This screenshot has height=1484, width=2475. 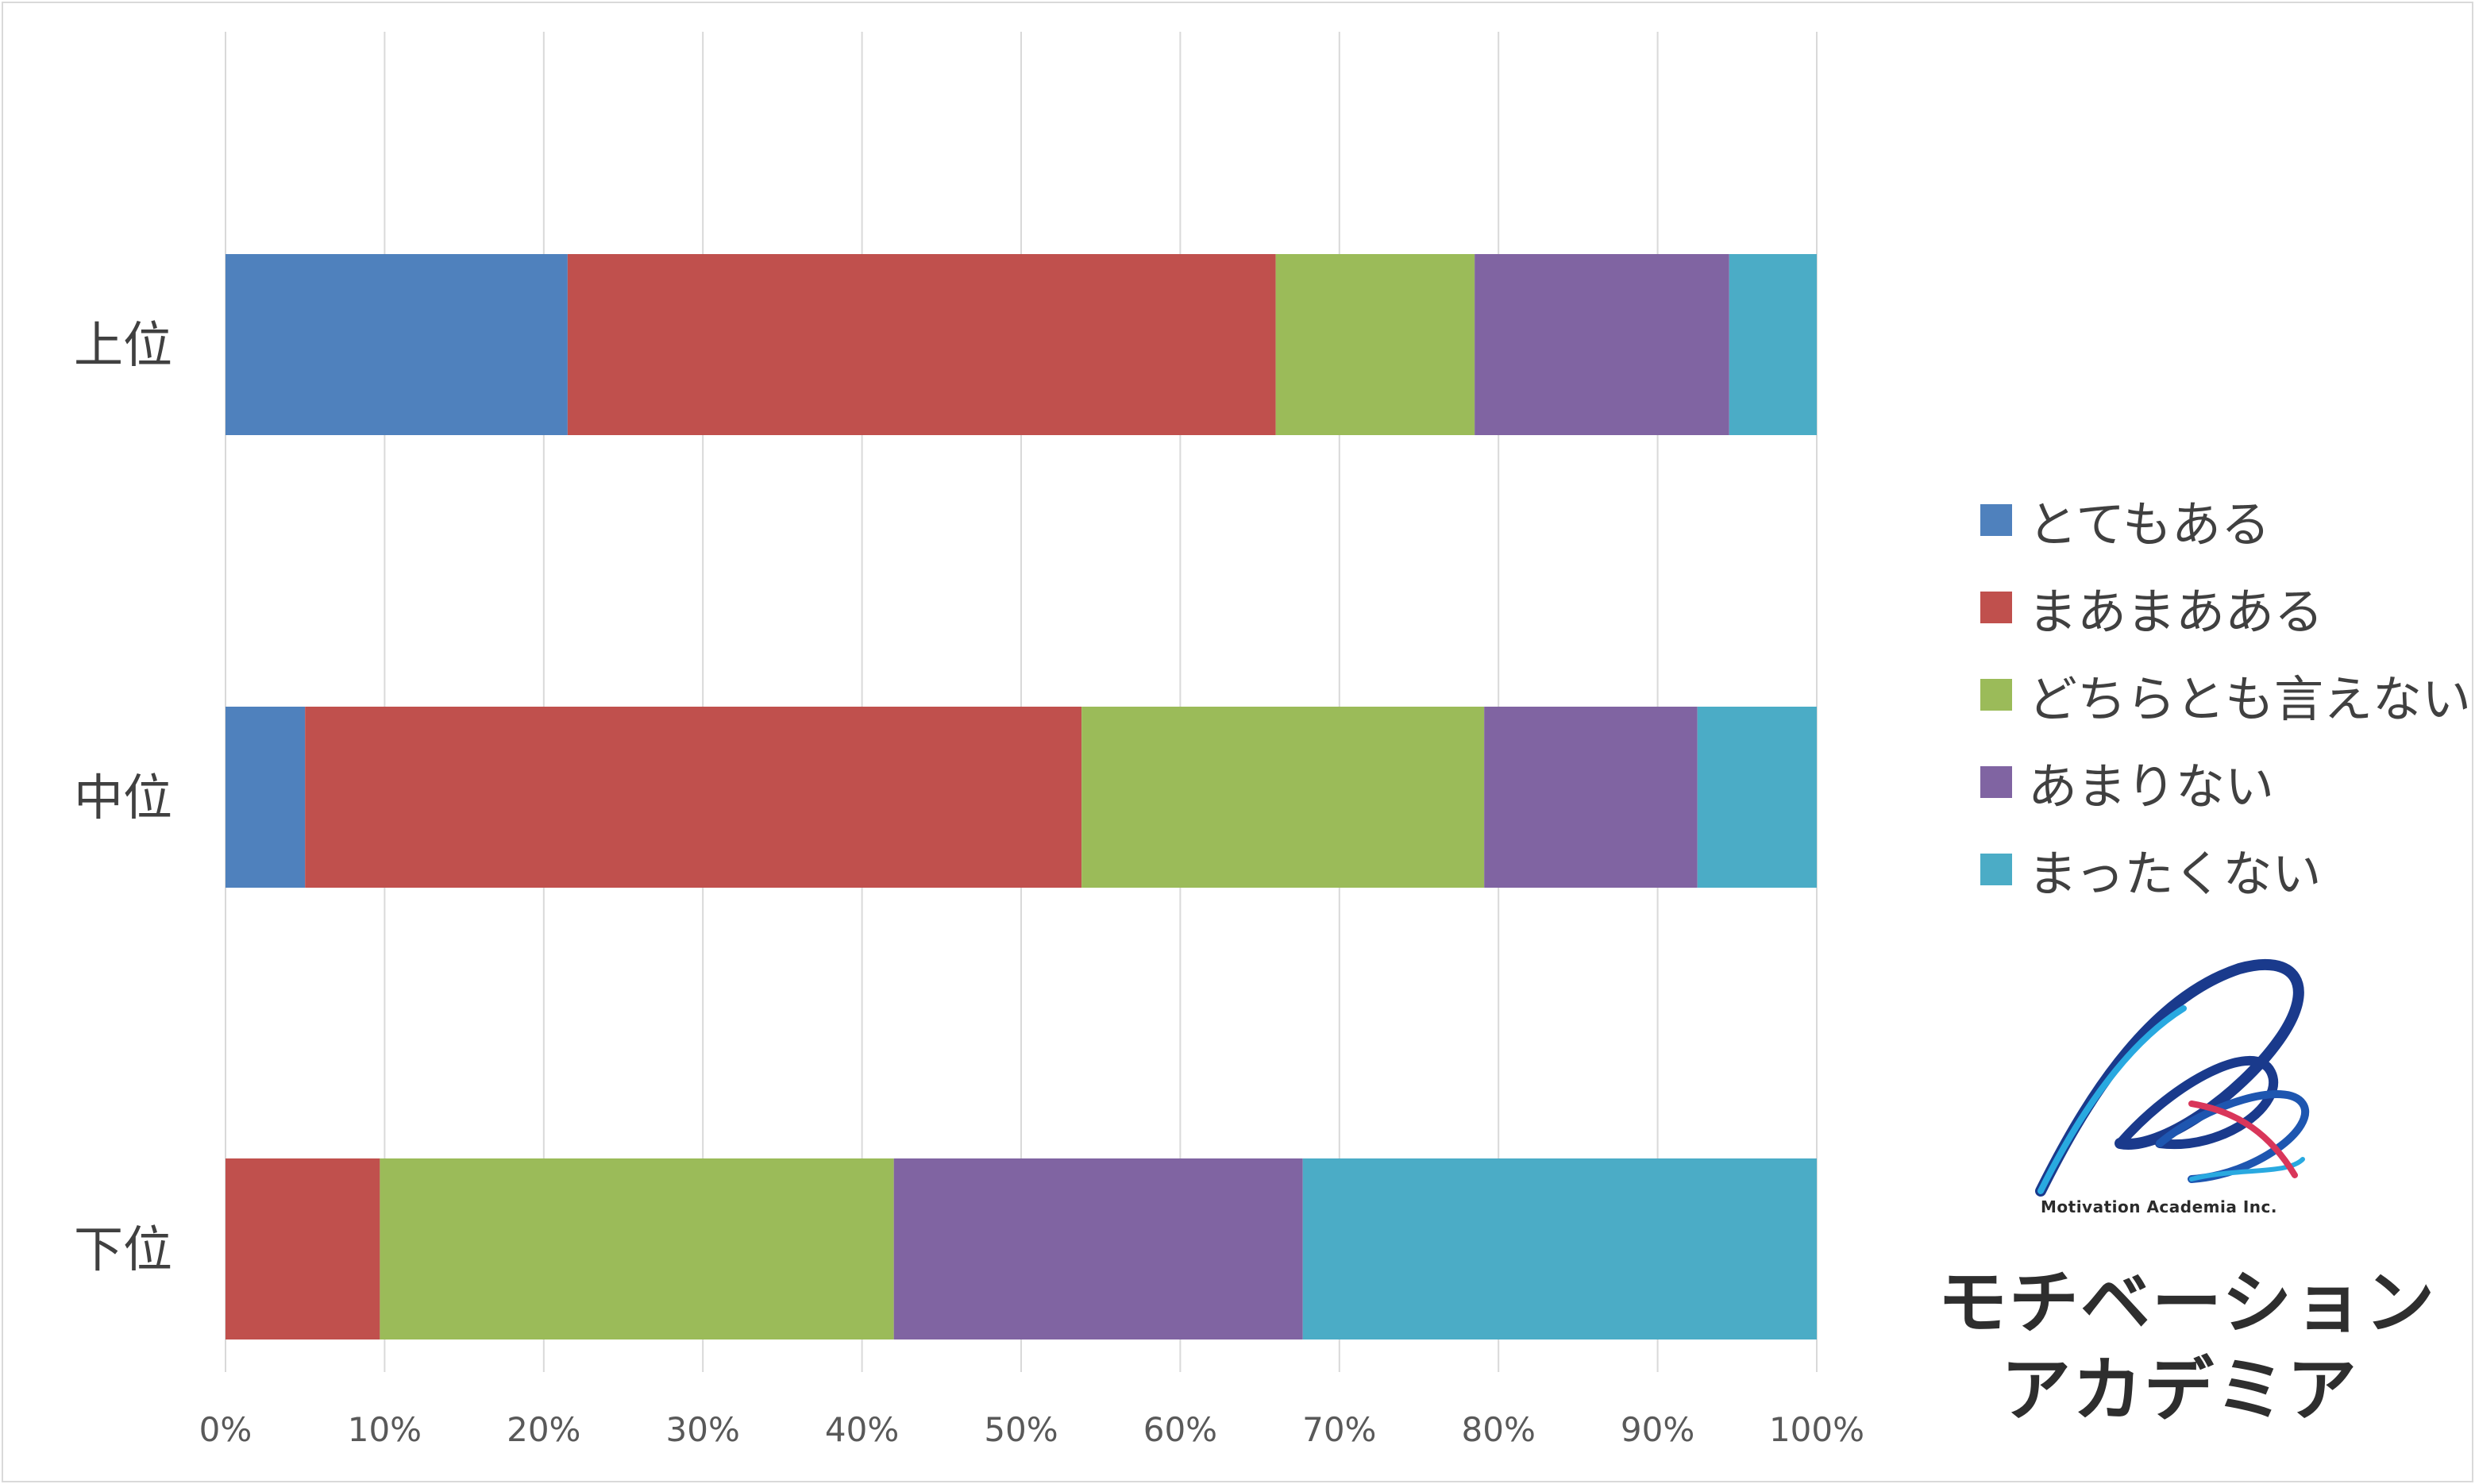 I want to click on legend-label: まあまあある, so click(x=2176, y=612).